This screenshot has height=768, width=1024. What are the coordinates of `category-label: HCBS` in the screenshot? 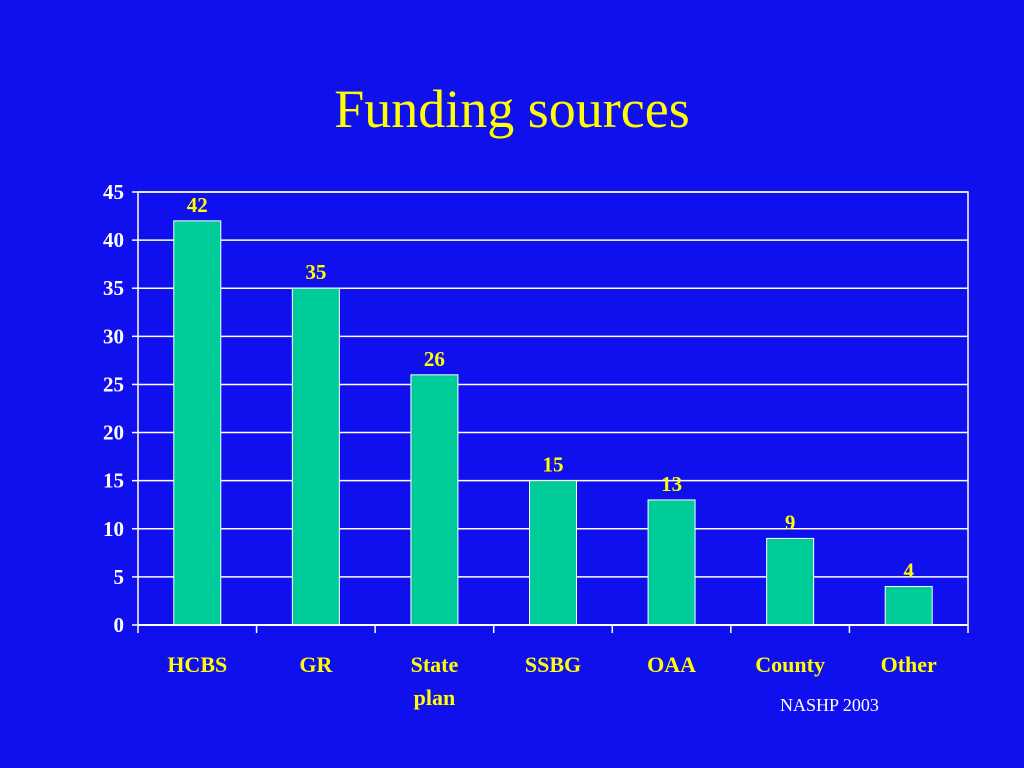 It's located at (197, 664).